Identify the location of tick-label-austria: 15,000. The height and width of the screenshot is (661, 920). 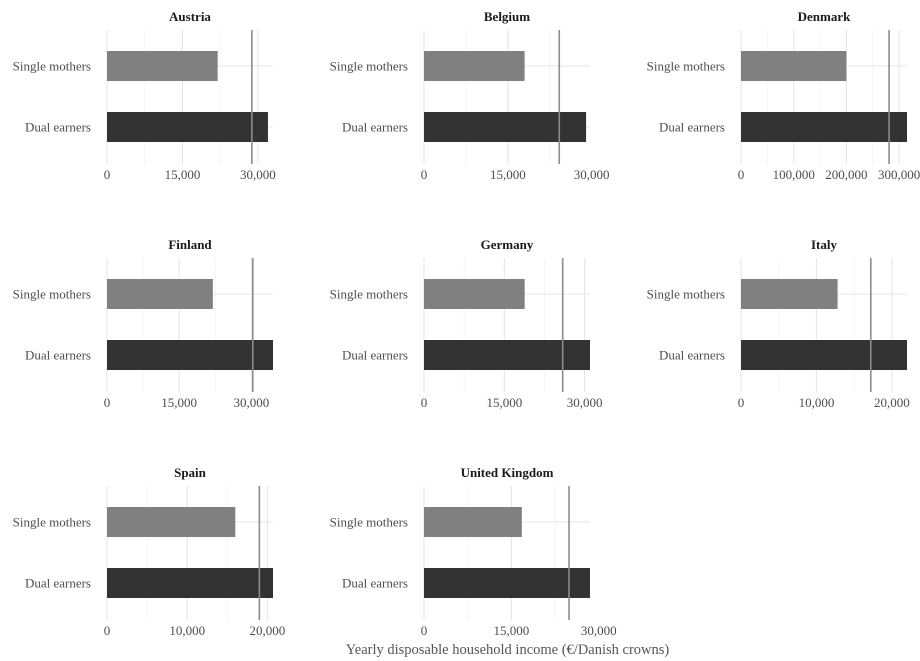
(183, 174).